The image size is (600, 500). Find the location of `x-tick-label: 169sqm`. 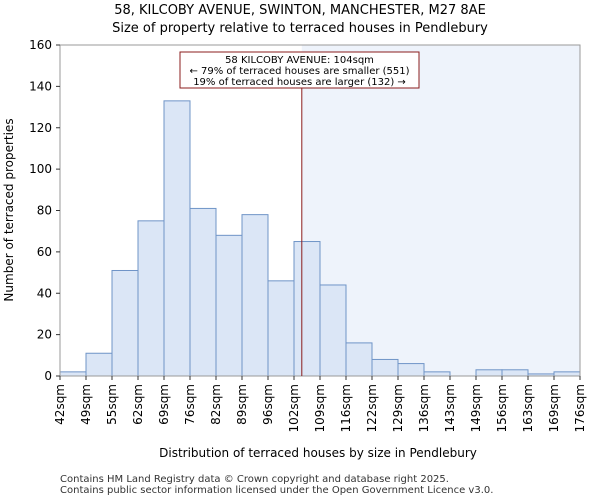

x-tick-label: 169sqm is located at coordinates (554, 408).